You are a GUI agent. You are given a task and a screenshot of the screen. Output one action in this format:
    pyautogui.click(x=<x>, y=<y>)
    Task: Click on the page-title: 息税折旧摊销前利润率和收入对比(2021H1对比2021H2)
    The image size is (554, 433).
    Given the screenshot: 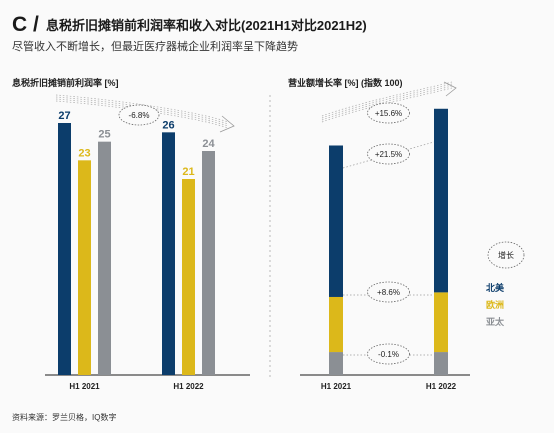 What is the action you would take?
    pyautogui.click(x=206, y=25)
    